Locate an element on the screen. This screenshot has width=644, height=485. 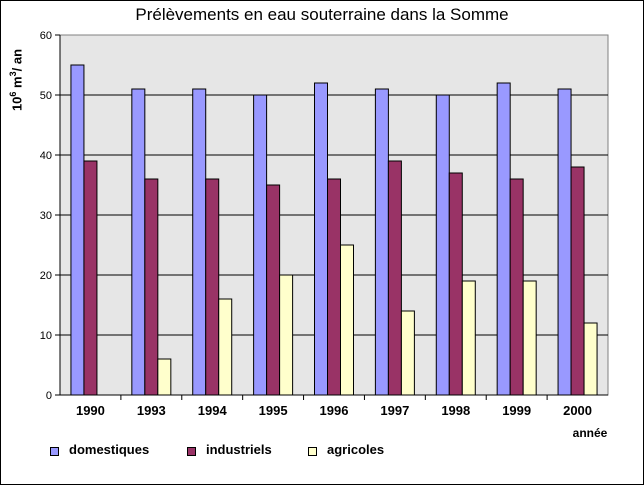
bar-domestiques-1993 is located at coordinates (138, 242).